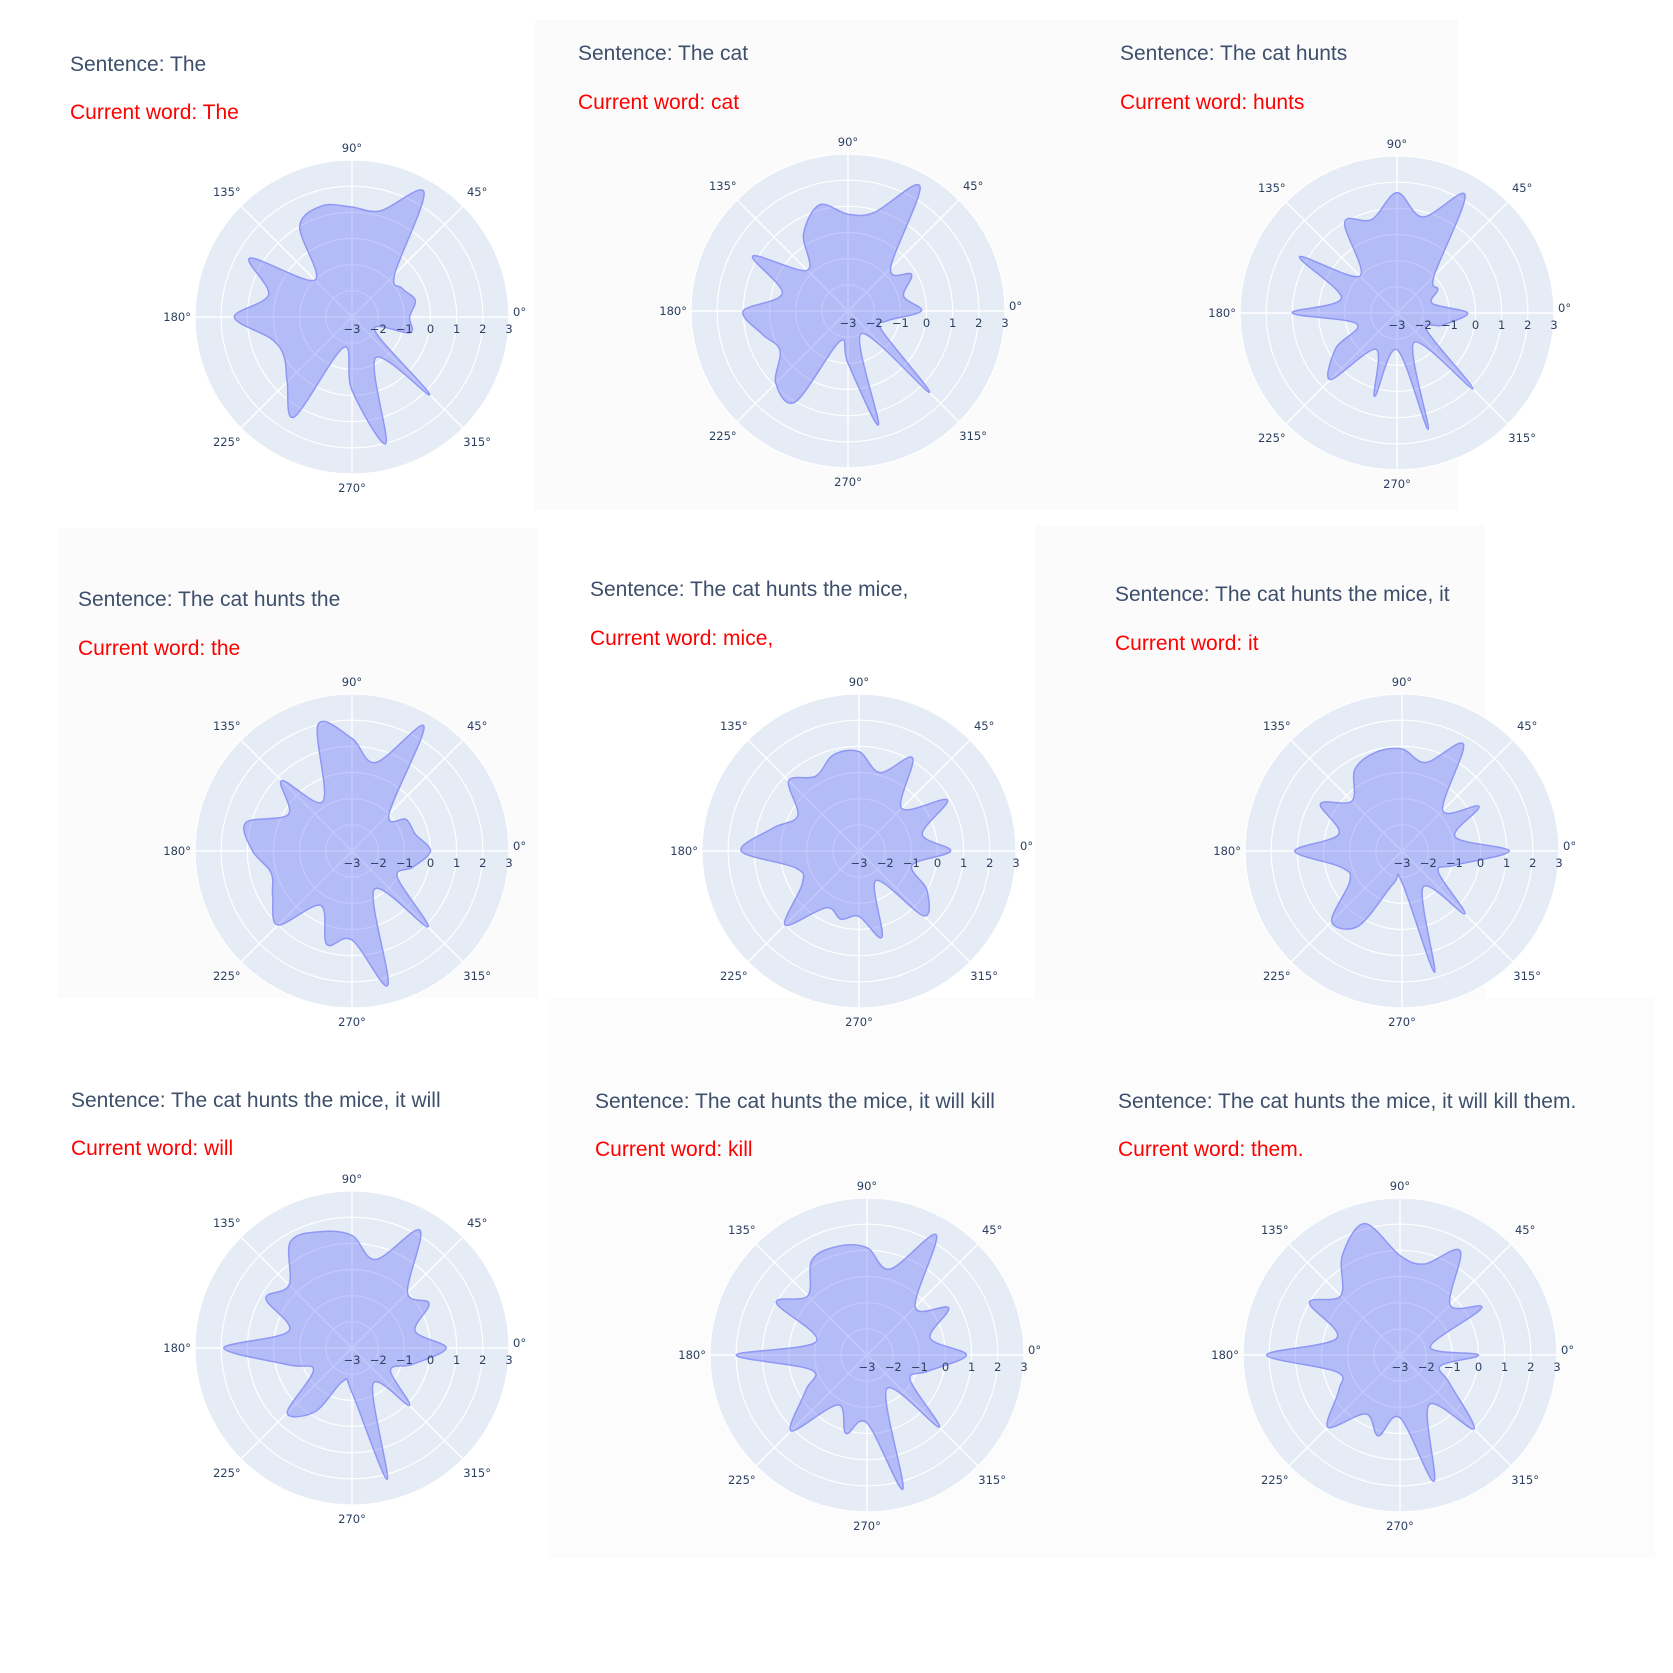  Describe the element at coordinates (859, 1356) in the screenshot. I see `polar-chart-7: −3 −2 −1 0 1 2 30° 45° 90° 135° 180° 225° 270° 315°` at that location.